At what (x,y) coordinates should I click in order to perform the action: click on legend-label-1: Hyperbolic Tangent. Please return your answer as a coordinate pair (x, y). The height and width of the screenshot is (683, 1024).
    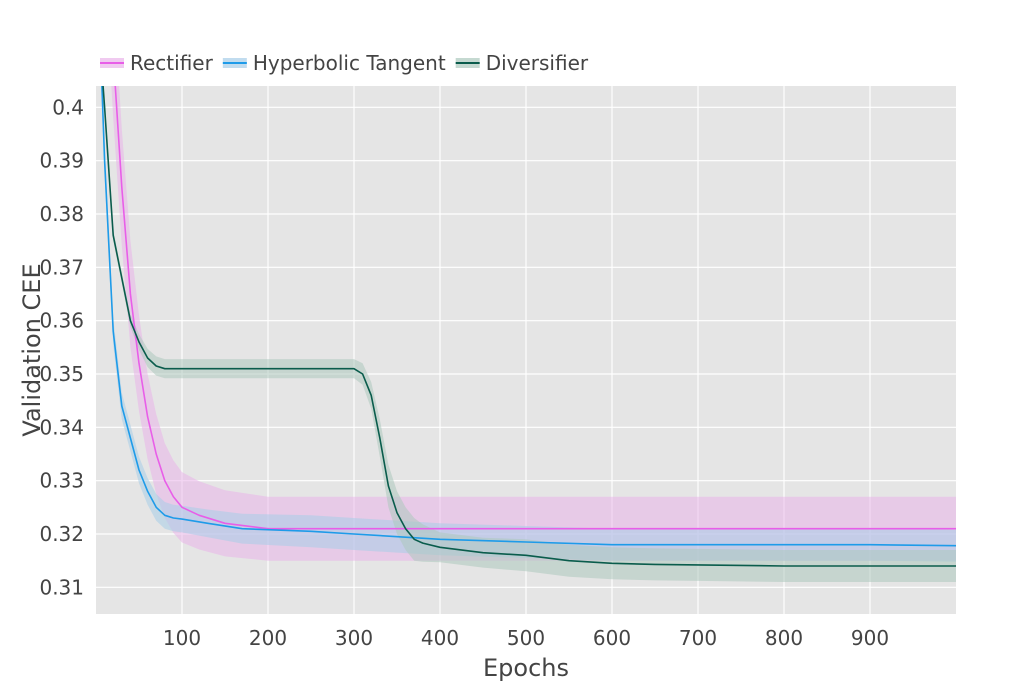
    Looking at the image, I should click on (349, 63).